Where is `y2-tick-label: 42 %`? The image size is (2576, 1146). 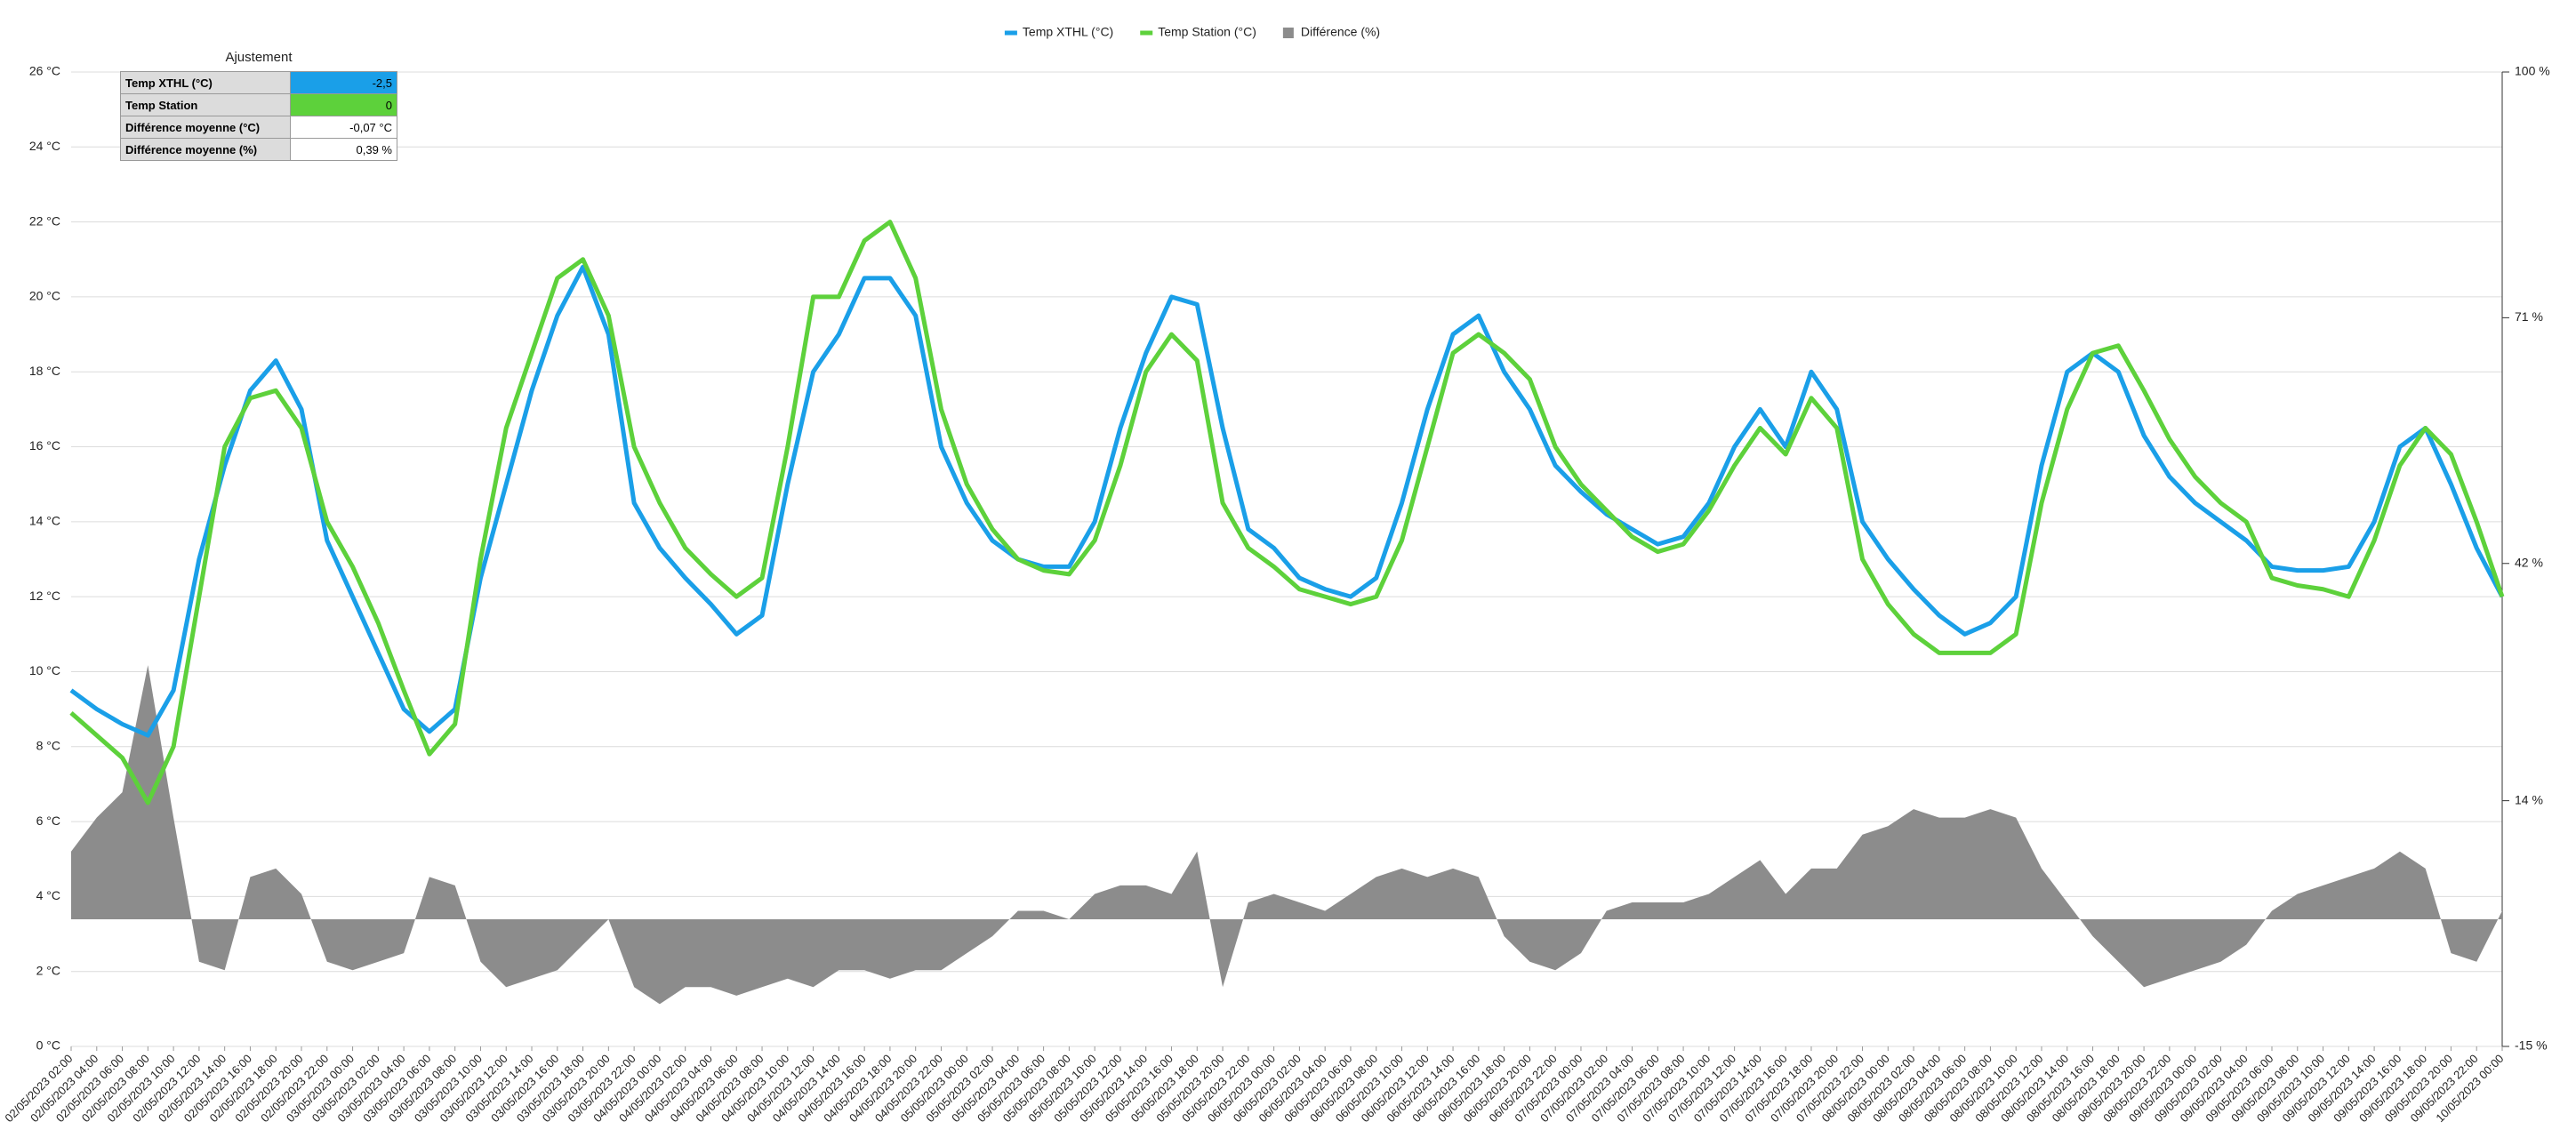 y2-tick-label: 42 % is located at coordinates (2529, 562).